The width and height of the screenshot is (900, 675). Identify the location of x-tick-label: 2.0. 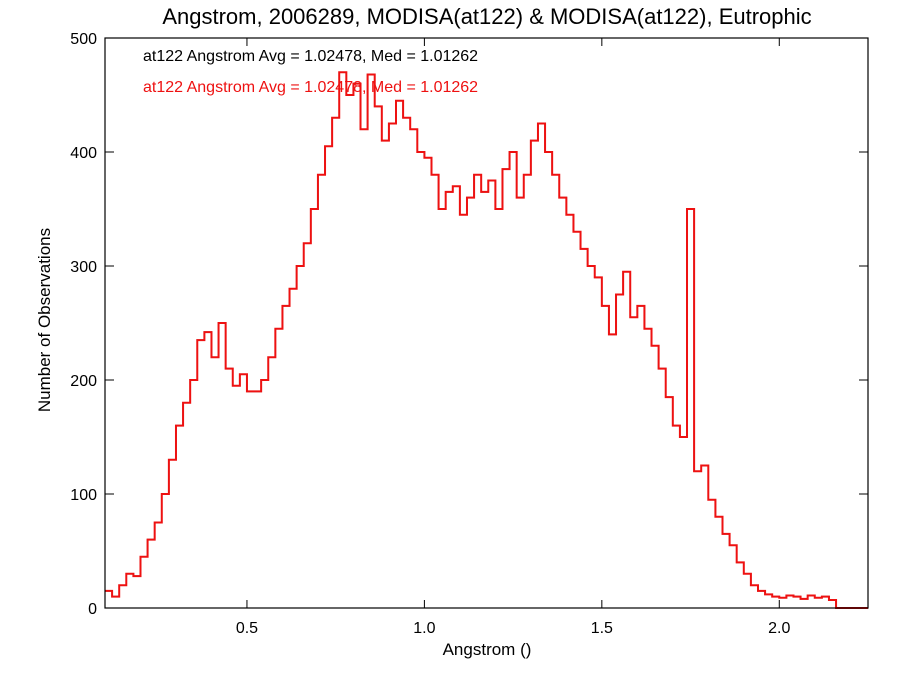
(779, 628).